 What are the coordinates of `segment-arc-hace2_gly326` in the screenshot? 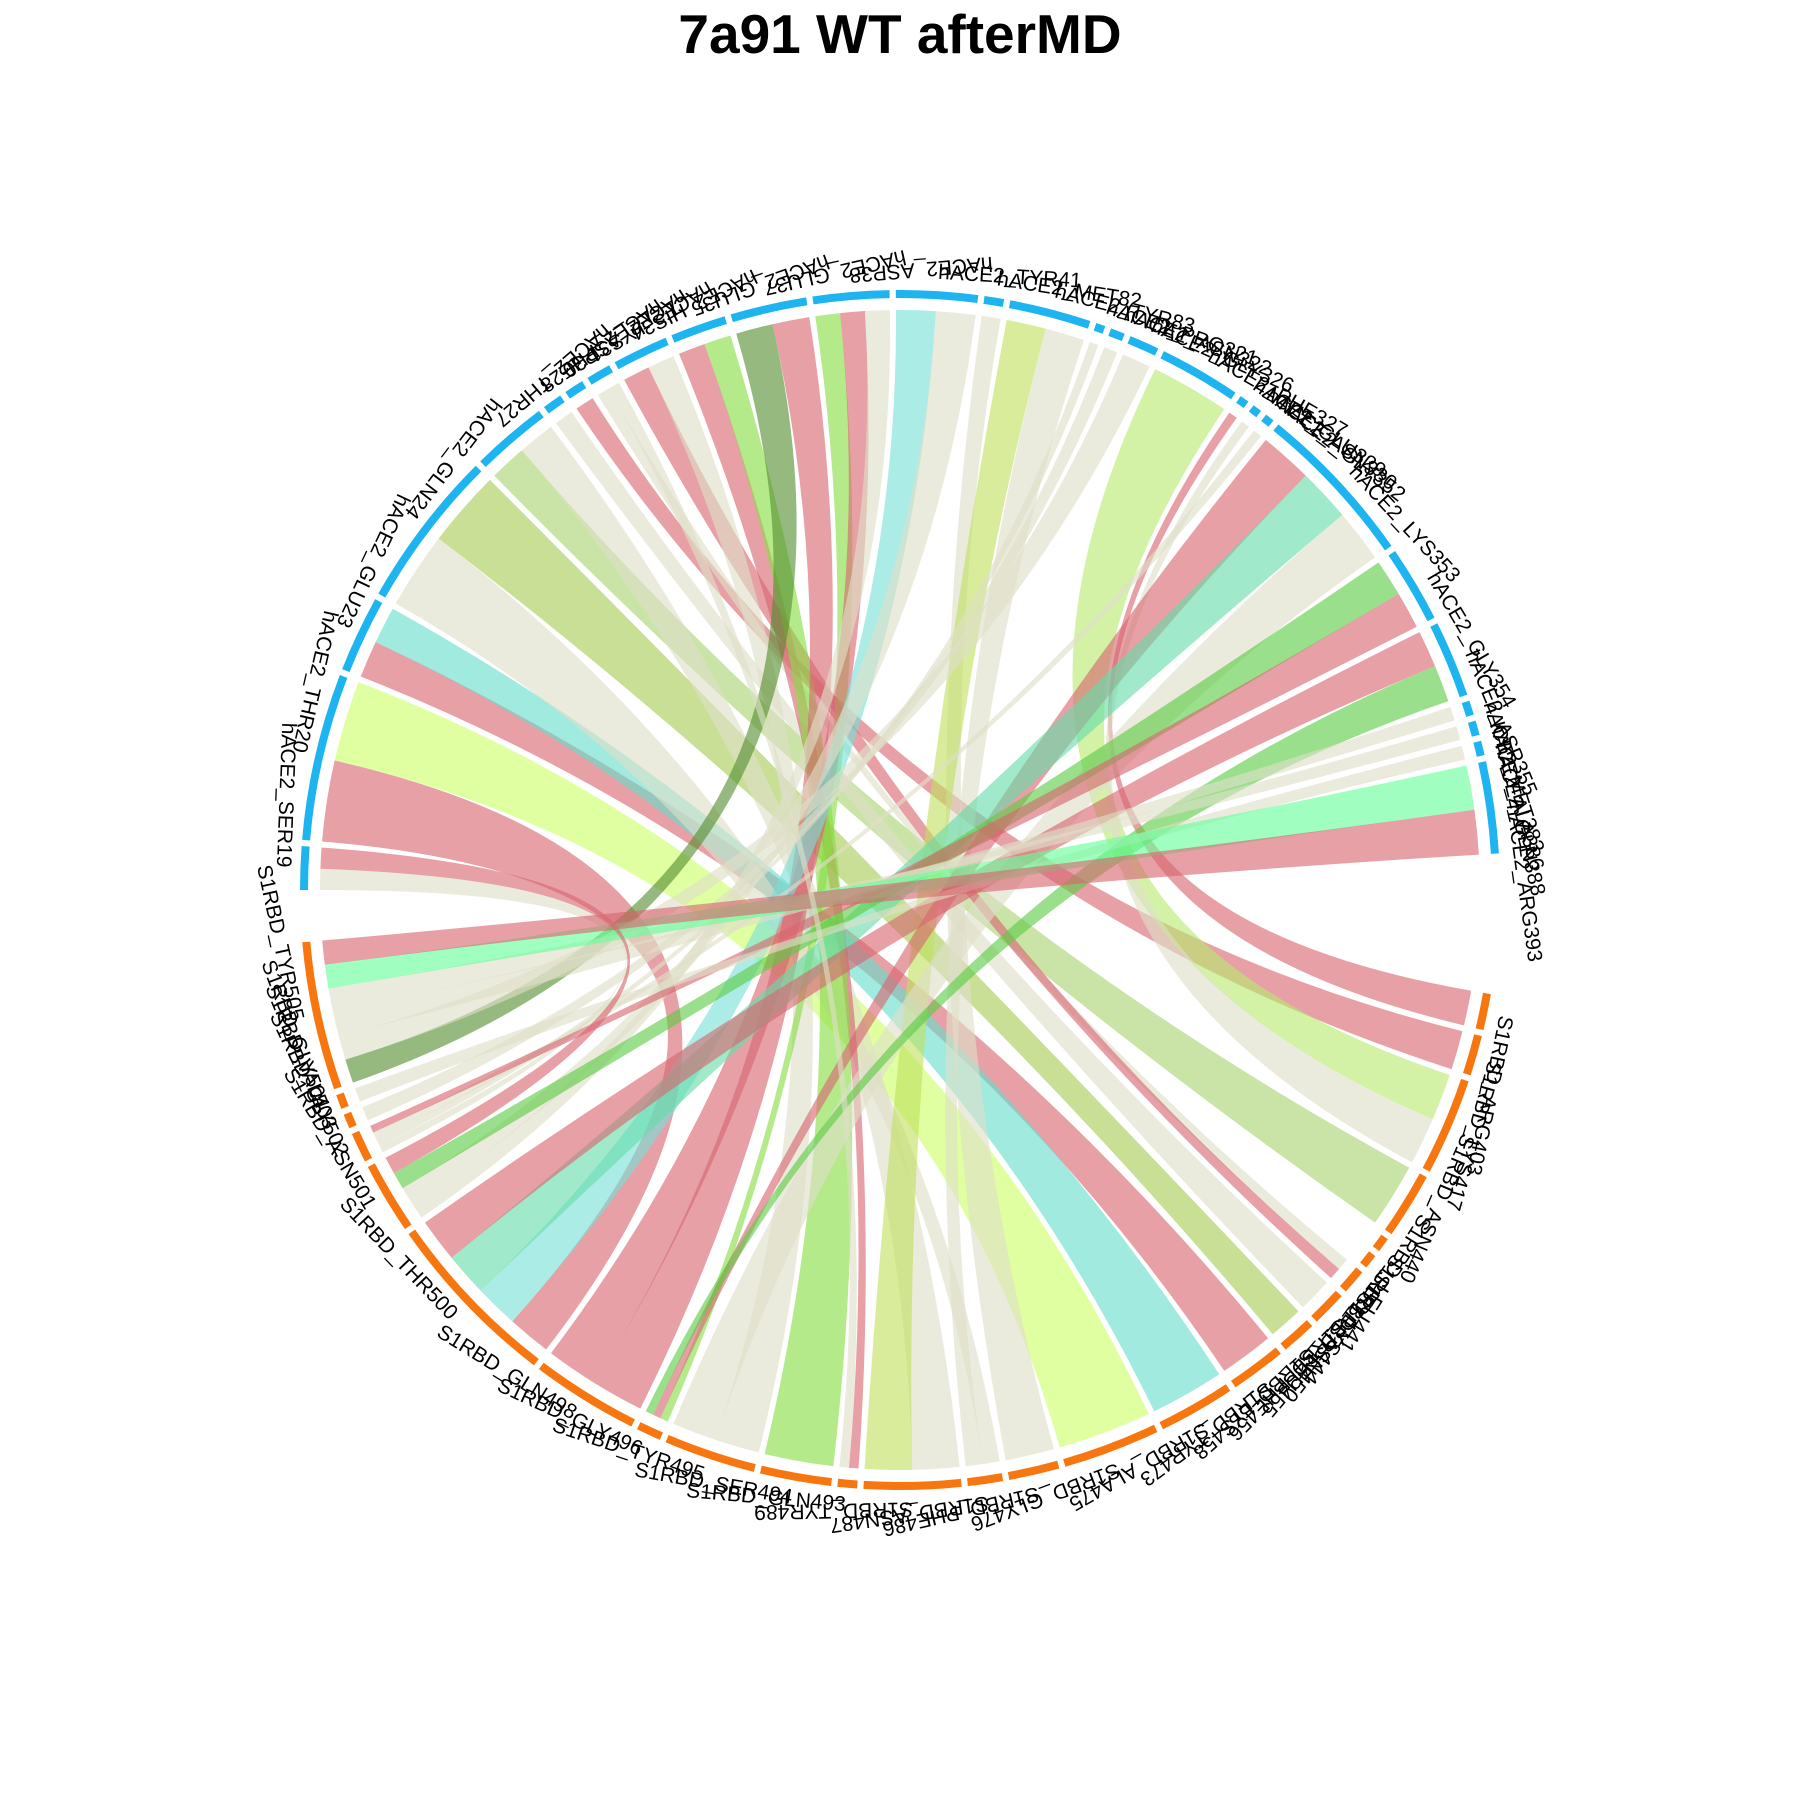 It's located at (1143, 346).